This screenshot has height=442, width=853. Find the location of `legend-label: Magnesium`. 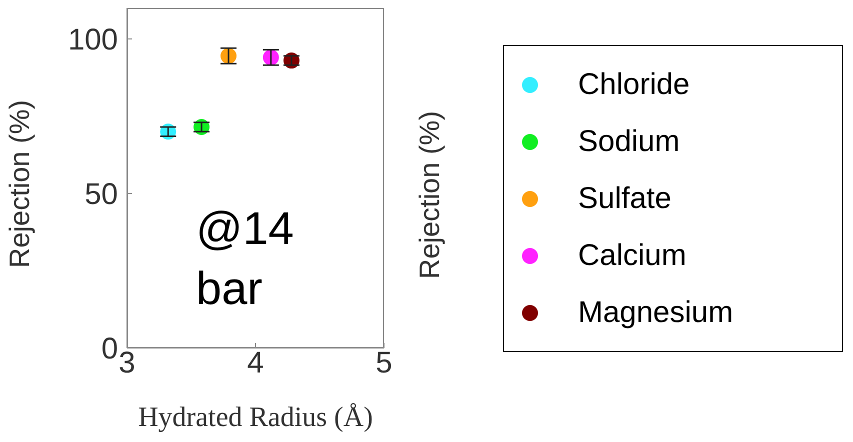

legend-label: Magnesium is located at coordinates (656, 313).